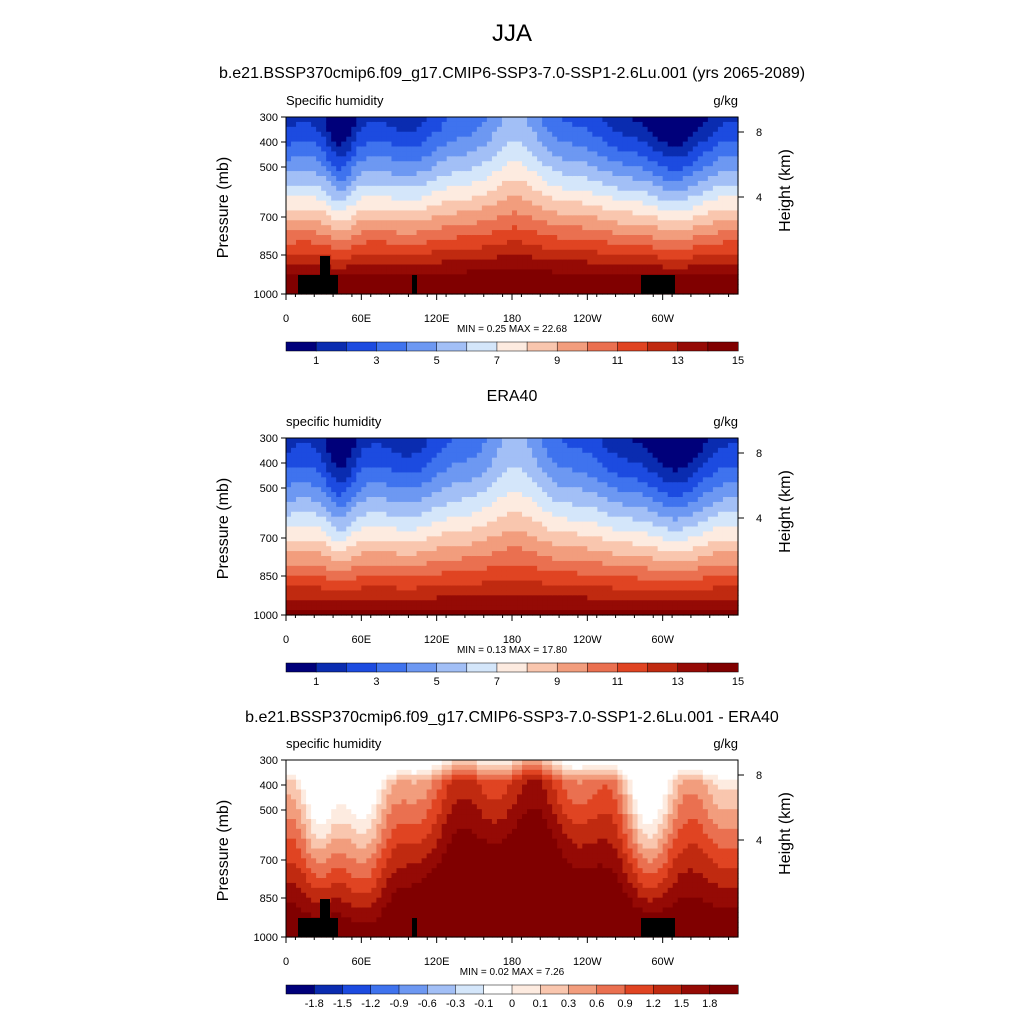 The width and height of the screenshot is (1024, 1024). Describe the element at coordinates (738, 682) in the screenshot. I see `colorbar-label: 15` at that location.